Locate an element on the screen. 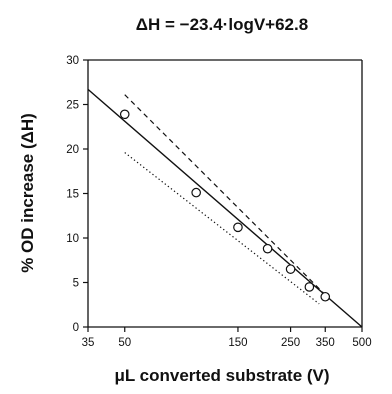 The image size is (392, 394). x-tick-label: 50 is located at coordinates (124, 343).